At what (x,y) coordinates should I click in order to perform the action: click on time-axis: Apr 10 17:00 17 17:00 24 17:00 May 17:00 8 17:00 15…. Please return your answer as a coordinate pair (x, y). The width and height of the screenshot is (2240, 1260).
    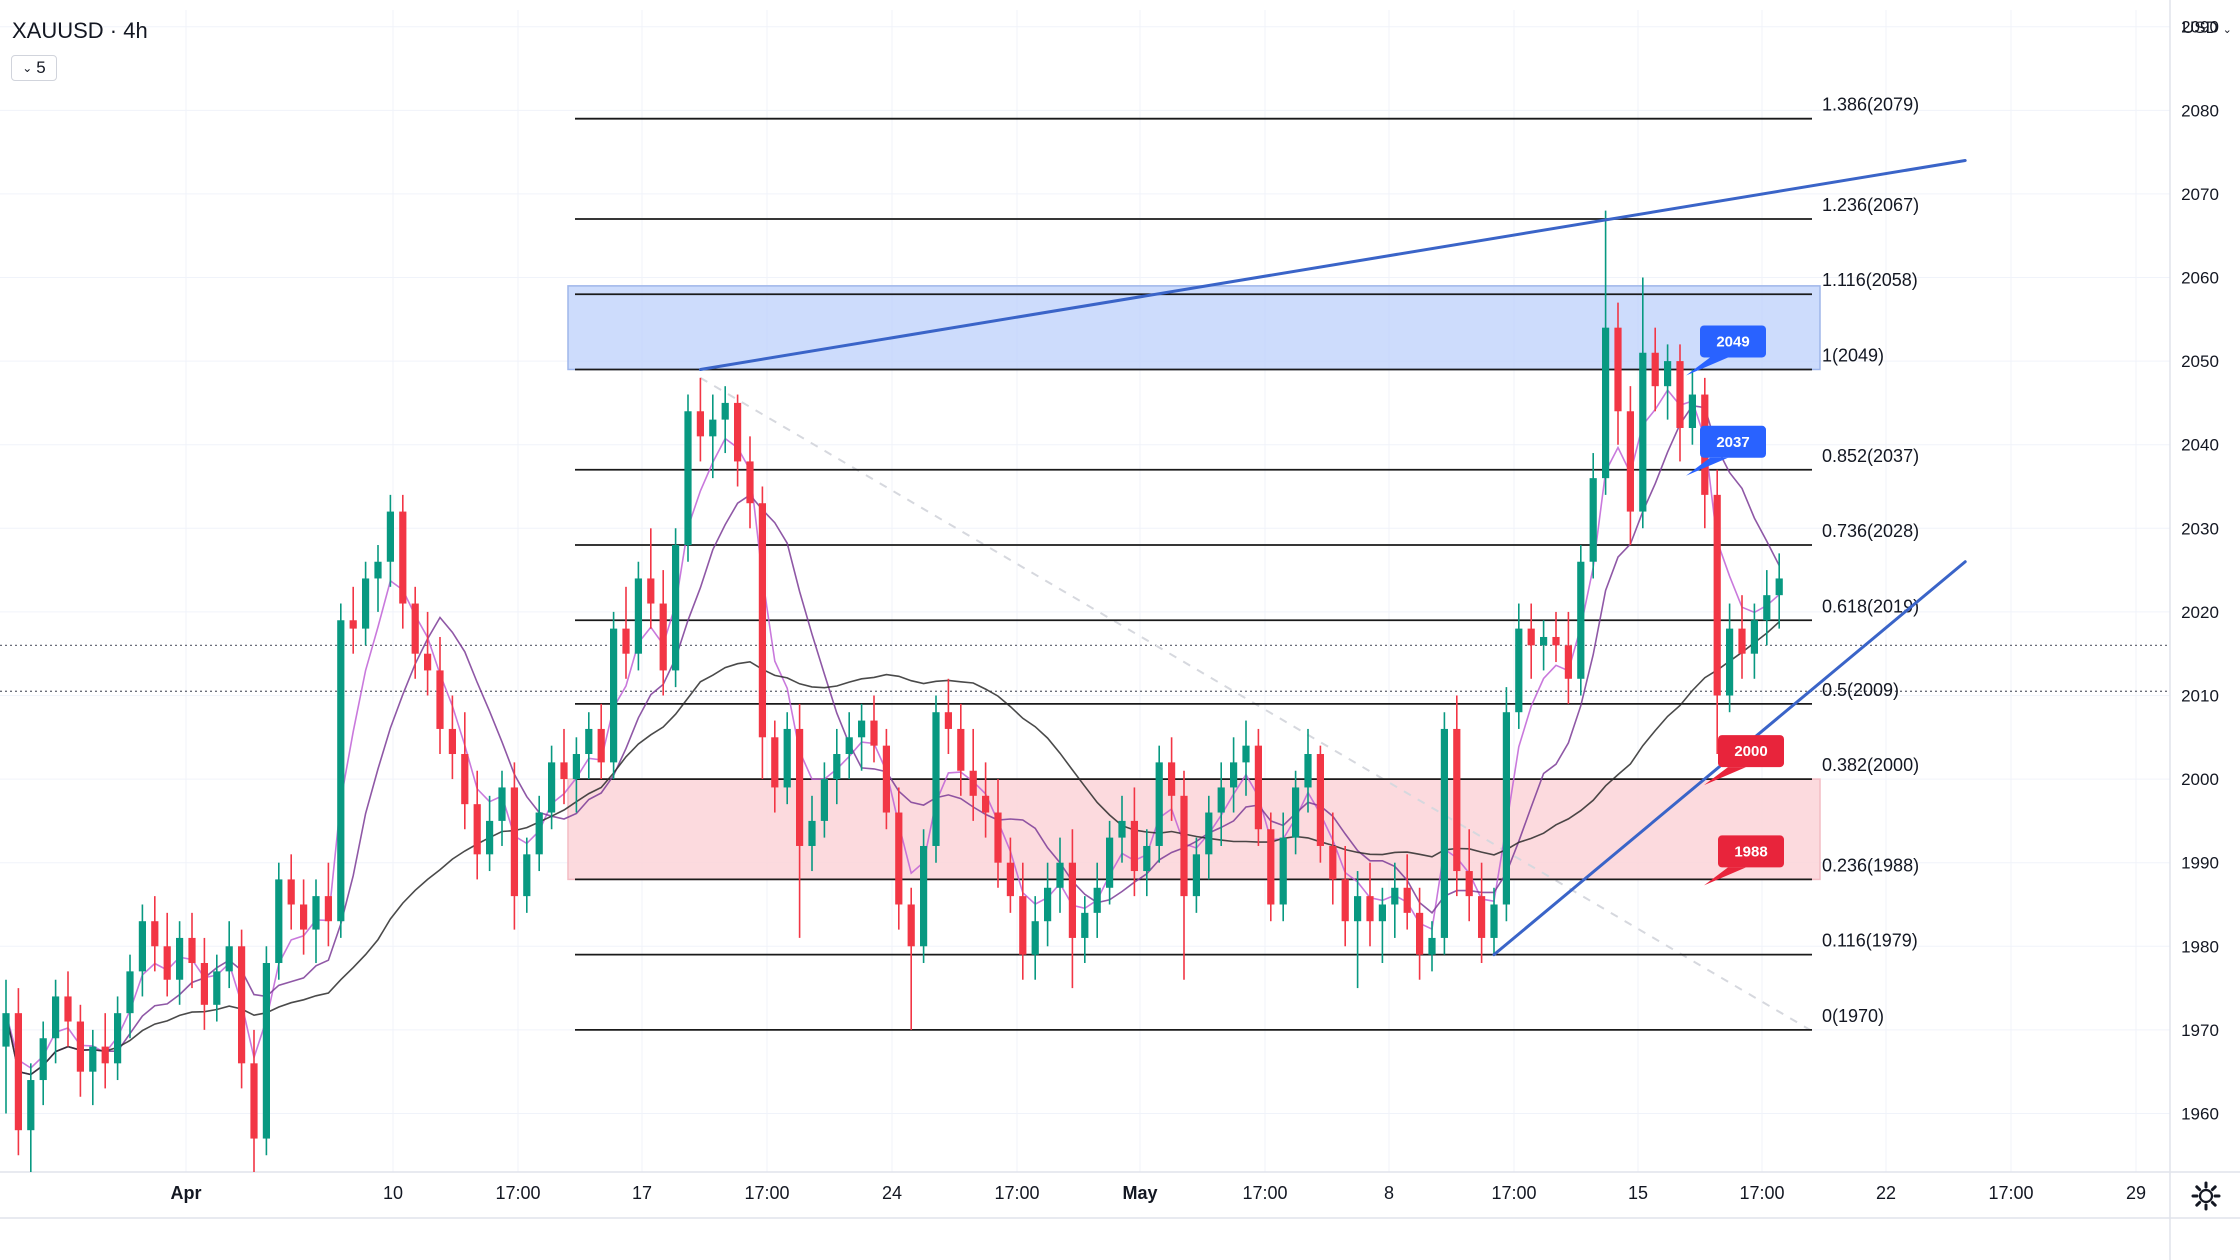
    Looking at the image, I should click on (1159, 1193).